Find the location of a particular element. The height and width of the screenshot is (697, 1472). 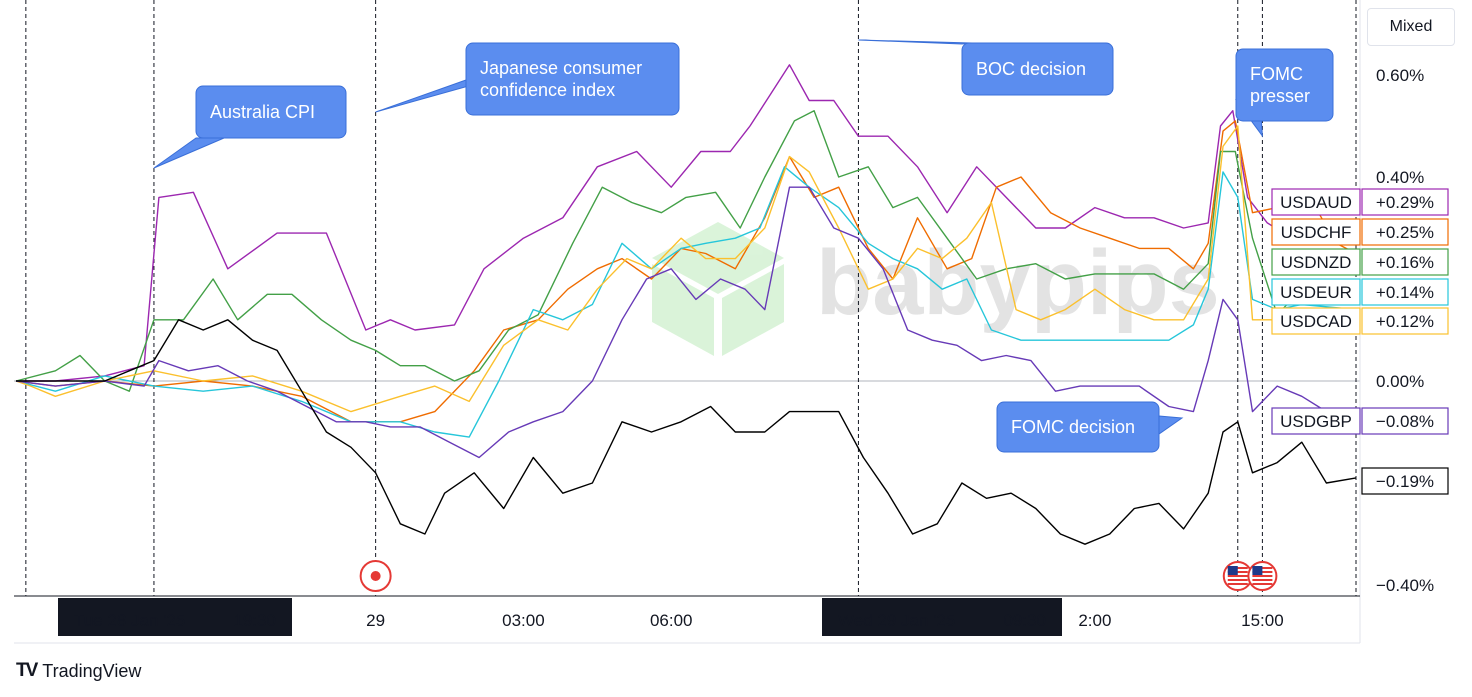

last-label-usdeur: USDEUR +0.14% is located at coordinates (1360, 292).